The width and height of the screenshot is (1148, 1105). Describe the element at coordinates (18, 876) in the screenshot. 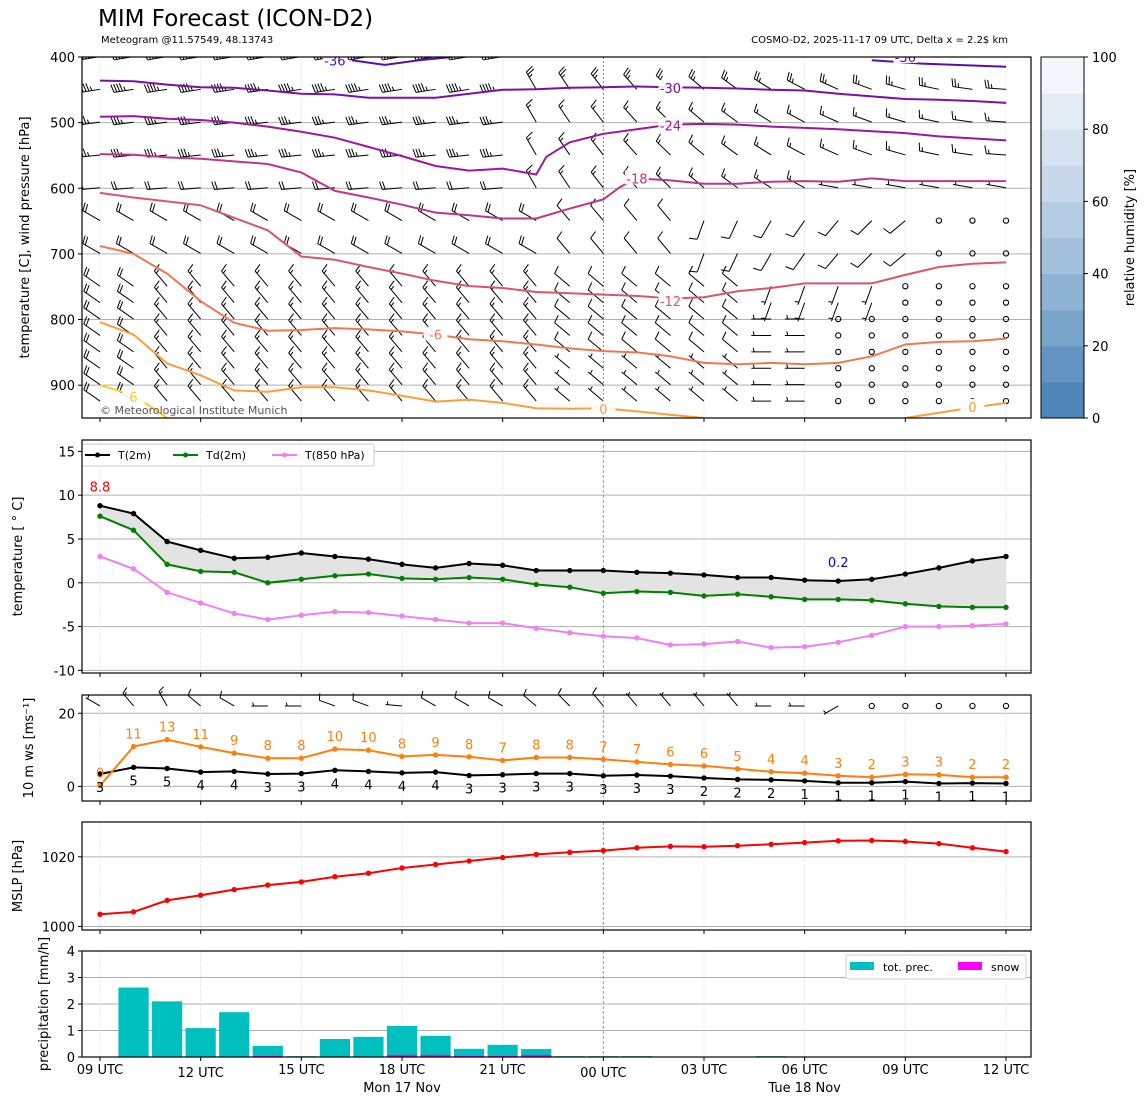

I see `y-axis-label: MSLP [hPa]` at that location.